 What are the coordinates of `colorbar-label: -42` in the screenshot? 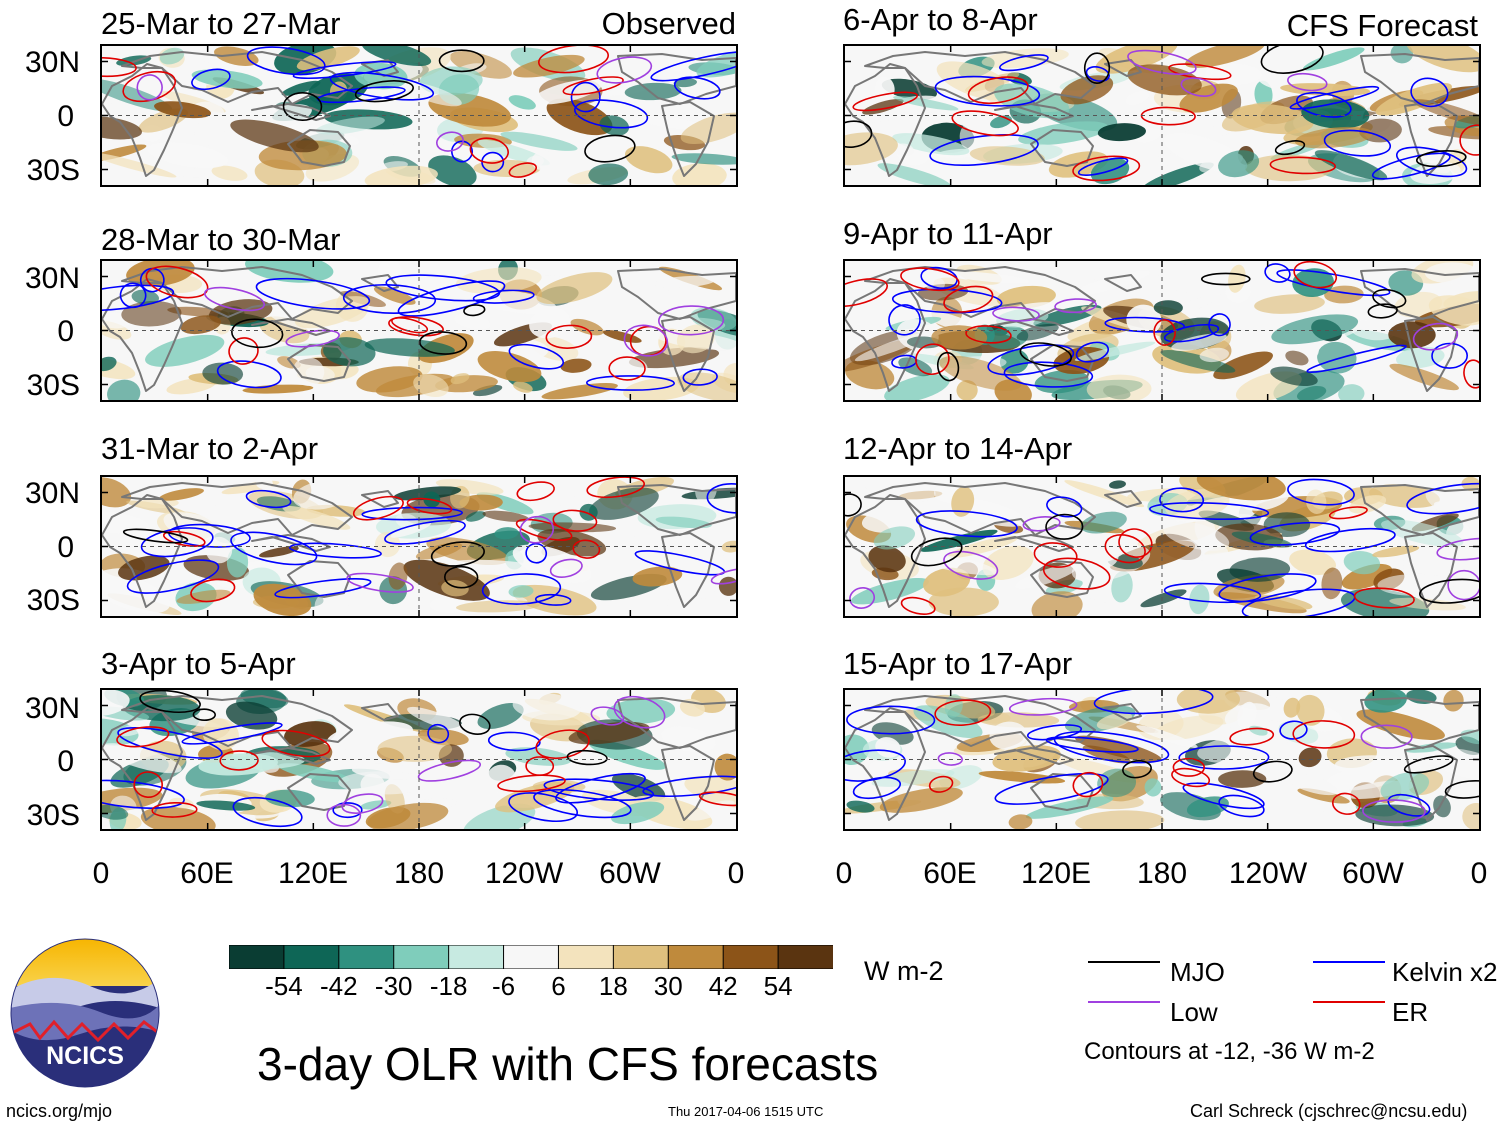 It's located at (339, 986).